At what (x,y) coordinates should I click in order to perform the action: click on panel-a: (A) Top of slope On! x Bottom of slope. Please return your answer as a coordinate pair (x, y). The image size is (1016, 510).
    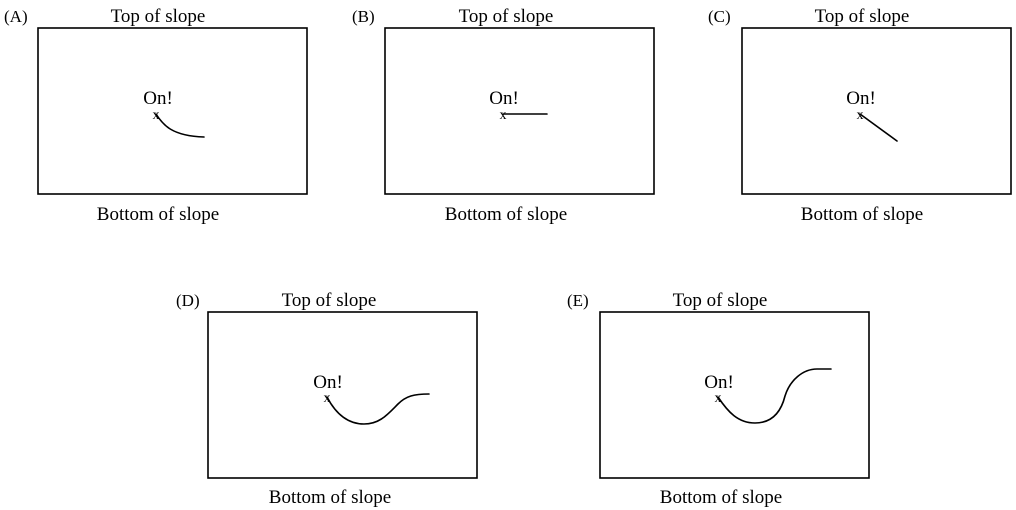
    Looking at the image, I should click on (156, 115).